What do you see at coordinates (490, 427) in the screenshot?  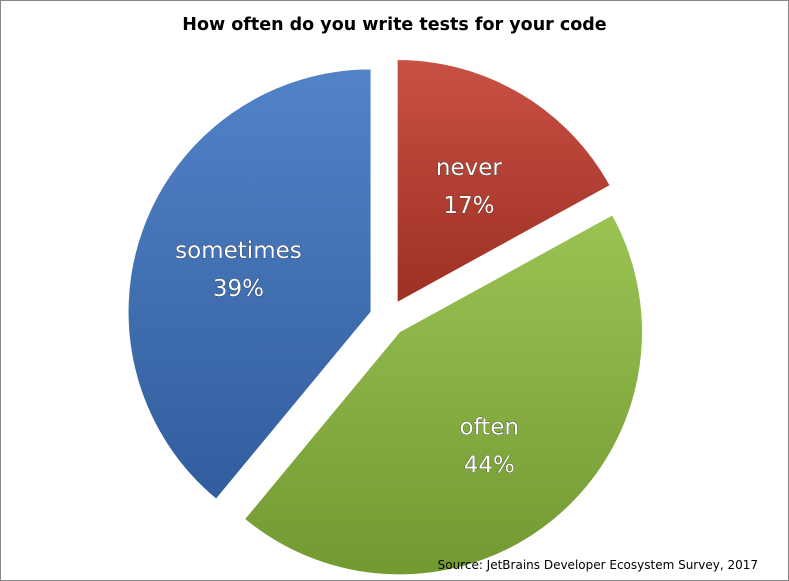 I see `slice-label-often: often` at bounding box center [490, 427].